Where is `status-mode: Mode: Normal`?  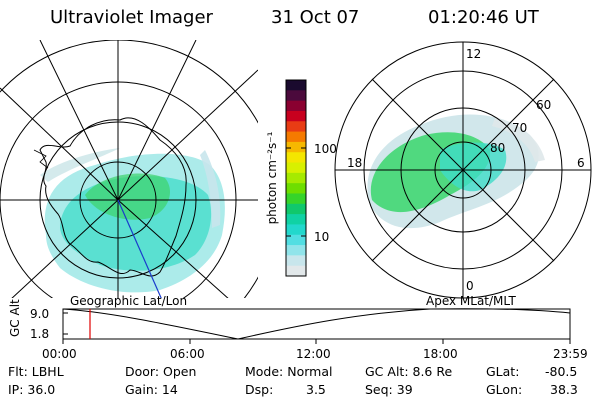 status-mode: Mode: Normal is located at coordinates (289, 371).